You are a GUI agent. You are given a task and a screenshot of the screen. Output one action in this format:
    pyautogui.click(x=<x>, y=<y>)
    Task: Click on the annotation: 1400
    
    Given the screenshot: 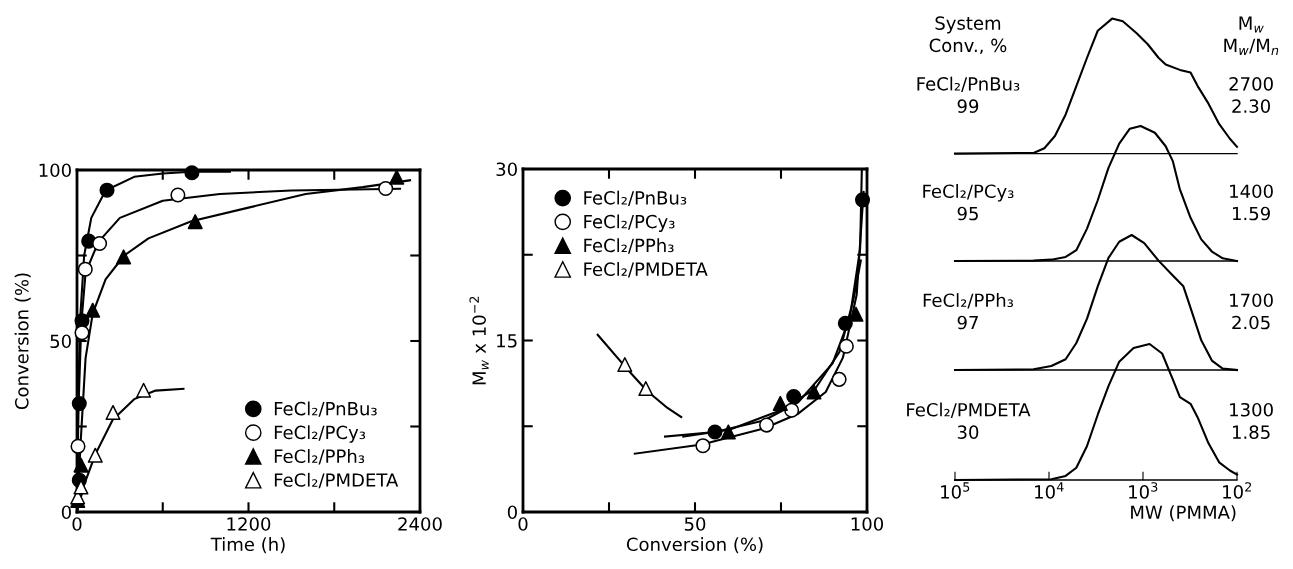 What is the action you would take?
    pyautogui.click(x=1251, y=191)
    